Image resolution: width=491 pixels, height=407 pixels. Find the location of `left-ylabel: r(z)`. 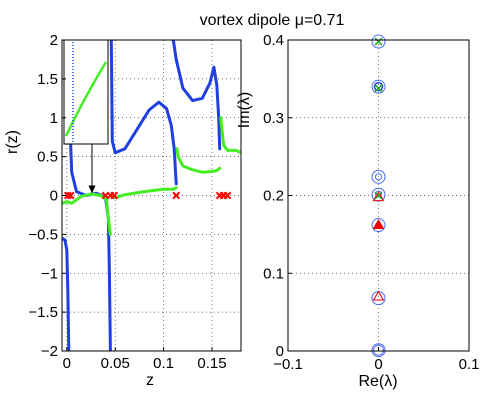

left-ylabel: r(z) is located at coordinates (12, 142).